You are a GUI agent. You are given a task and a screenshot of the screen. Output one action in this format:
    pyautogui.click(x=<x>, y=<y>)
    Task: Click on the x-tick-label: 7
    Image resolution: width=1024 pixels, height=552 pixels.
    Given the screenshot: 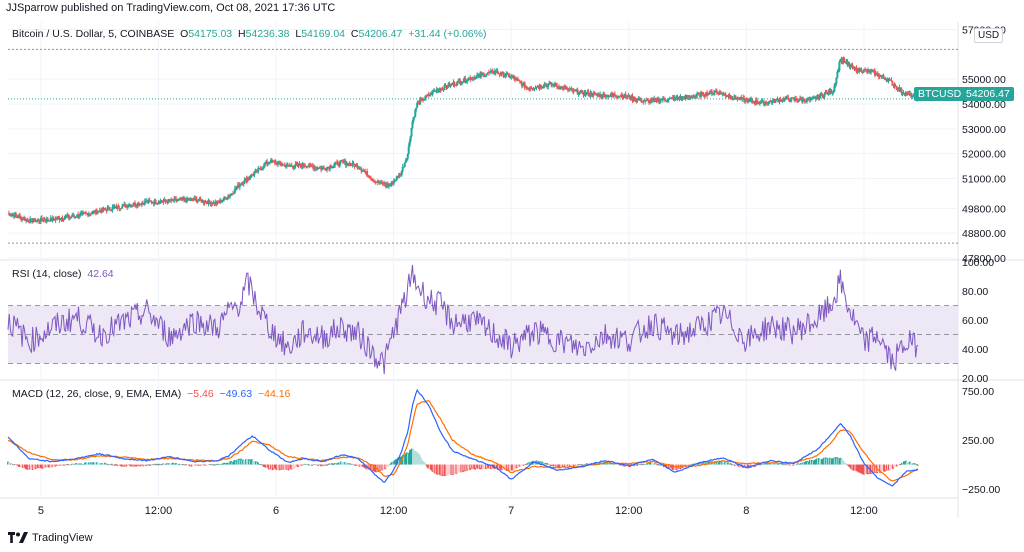 What is the action you would take?
    pyautogui.click(x=511, y=511)
    